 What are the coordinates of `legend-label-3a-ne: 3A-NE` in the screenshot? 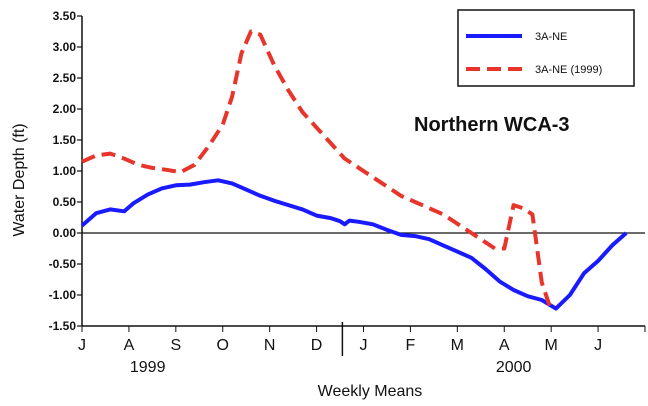 It's located at (551, 37).